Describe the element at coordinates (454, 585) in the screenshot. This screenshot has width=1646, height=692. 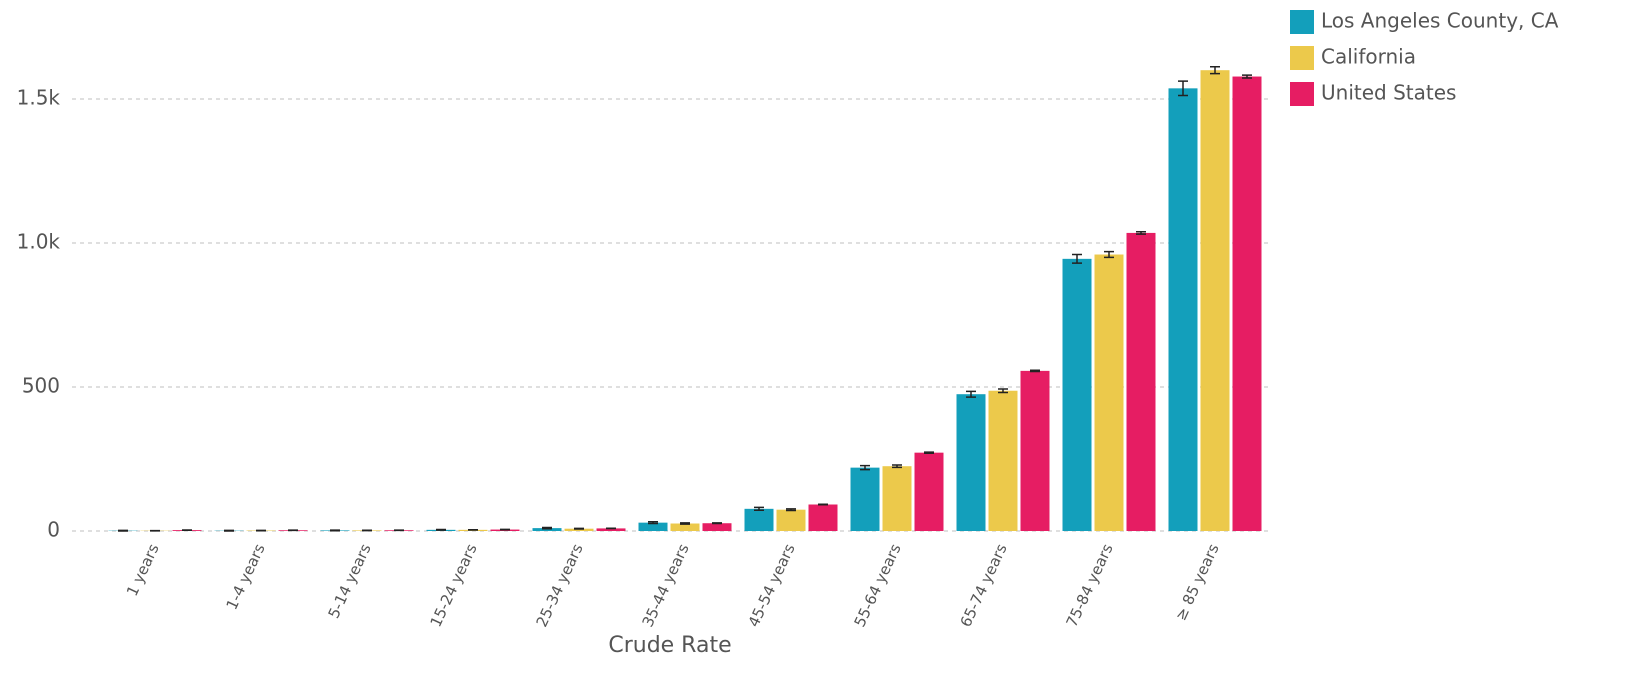
I see `x-tick-label: 15-24 years` at that location.